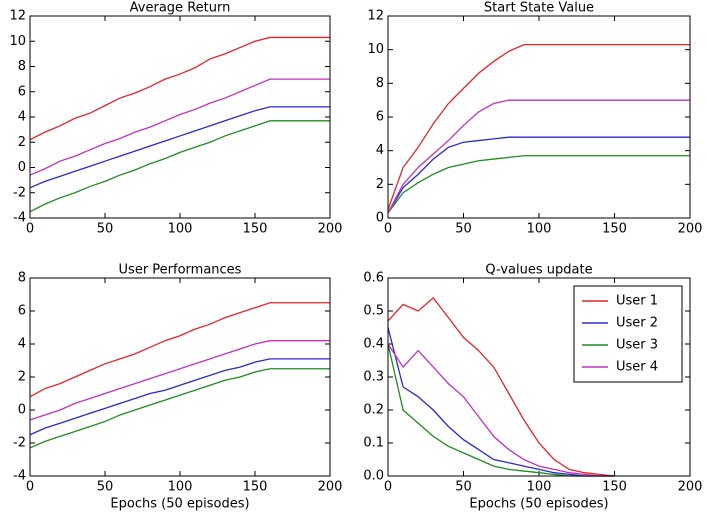 The width and height of the screenshot is (707, 524). What do you see at coordinates (180, 8) in the screenshot?
I see `chart-title: Average Return` at bounding box center [180, 8].